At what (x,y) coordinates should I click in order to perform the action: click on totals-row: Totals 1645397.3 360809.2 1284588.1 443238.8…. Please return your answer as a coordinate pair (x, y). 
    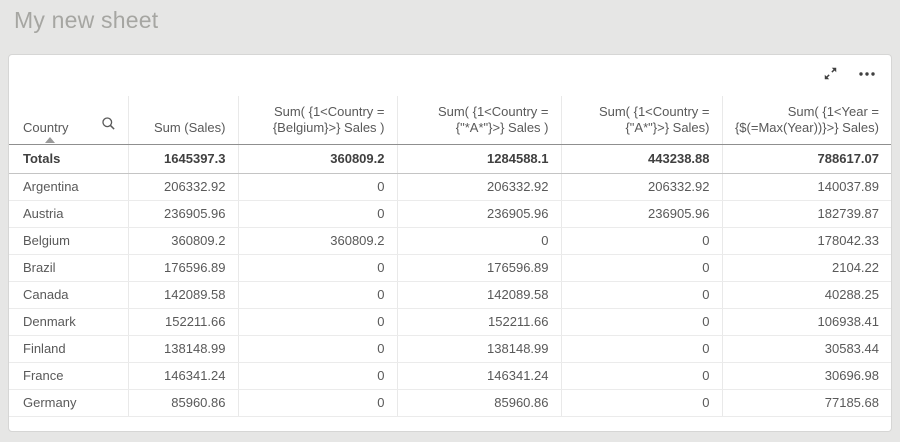
    Looking at the image, I should click on (450, 159).